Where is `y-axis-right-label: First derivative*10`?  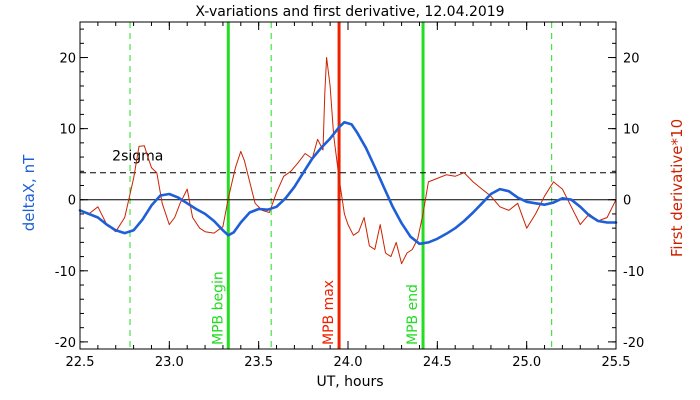
y-axis-right-label: First derivative*10 is located at coordinates (677, 188).